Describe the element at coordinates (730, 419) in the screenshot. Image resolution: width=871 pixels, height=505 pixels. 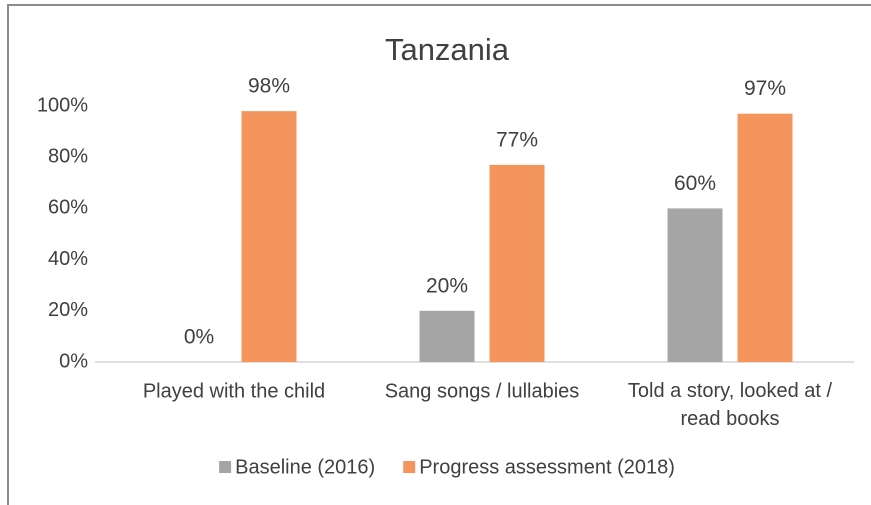
I see `x-tick-label-line: read books` at that location.